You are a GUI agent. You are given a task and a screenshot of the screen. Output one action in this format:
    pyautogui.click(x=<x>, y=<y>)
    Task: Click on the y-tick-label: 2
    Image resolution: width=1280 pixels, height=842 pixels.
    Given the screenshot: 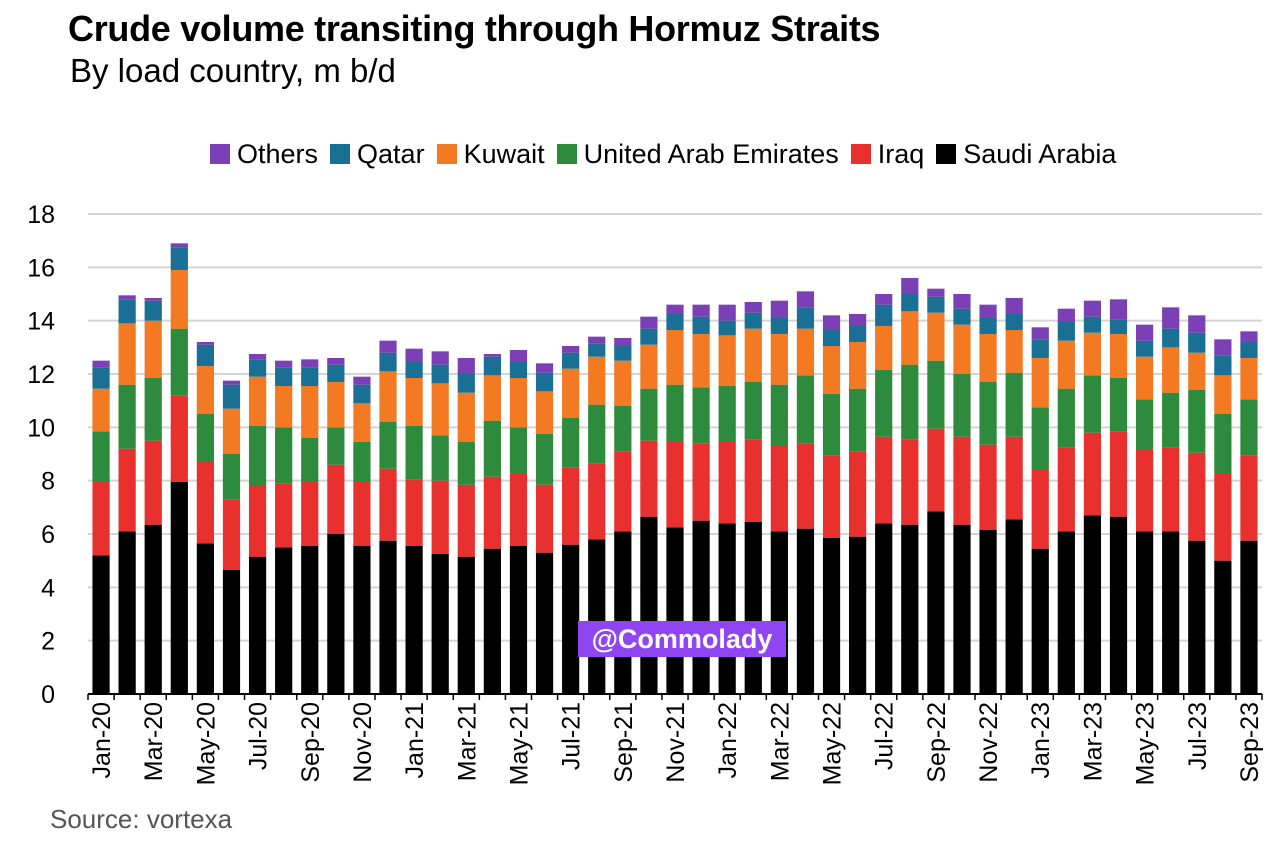 What is the action you would take?
    pyautogui.click(x=48, y=642)
    